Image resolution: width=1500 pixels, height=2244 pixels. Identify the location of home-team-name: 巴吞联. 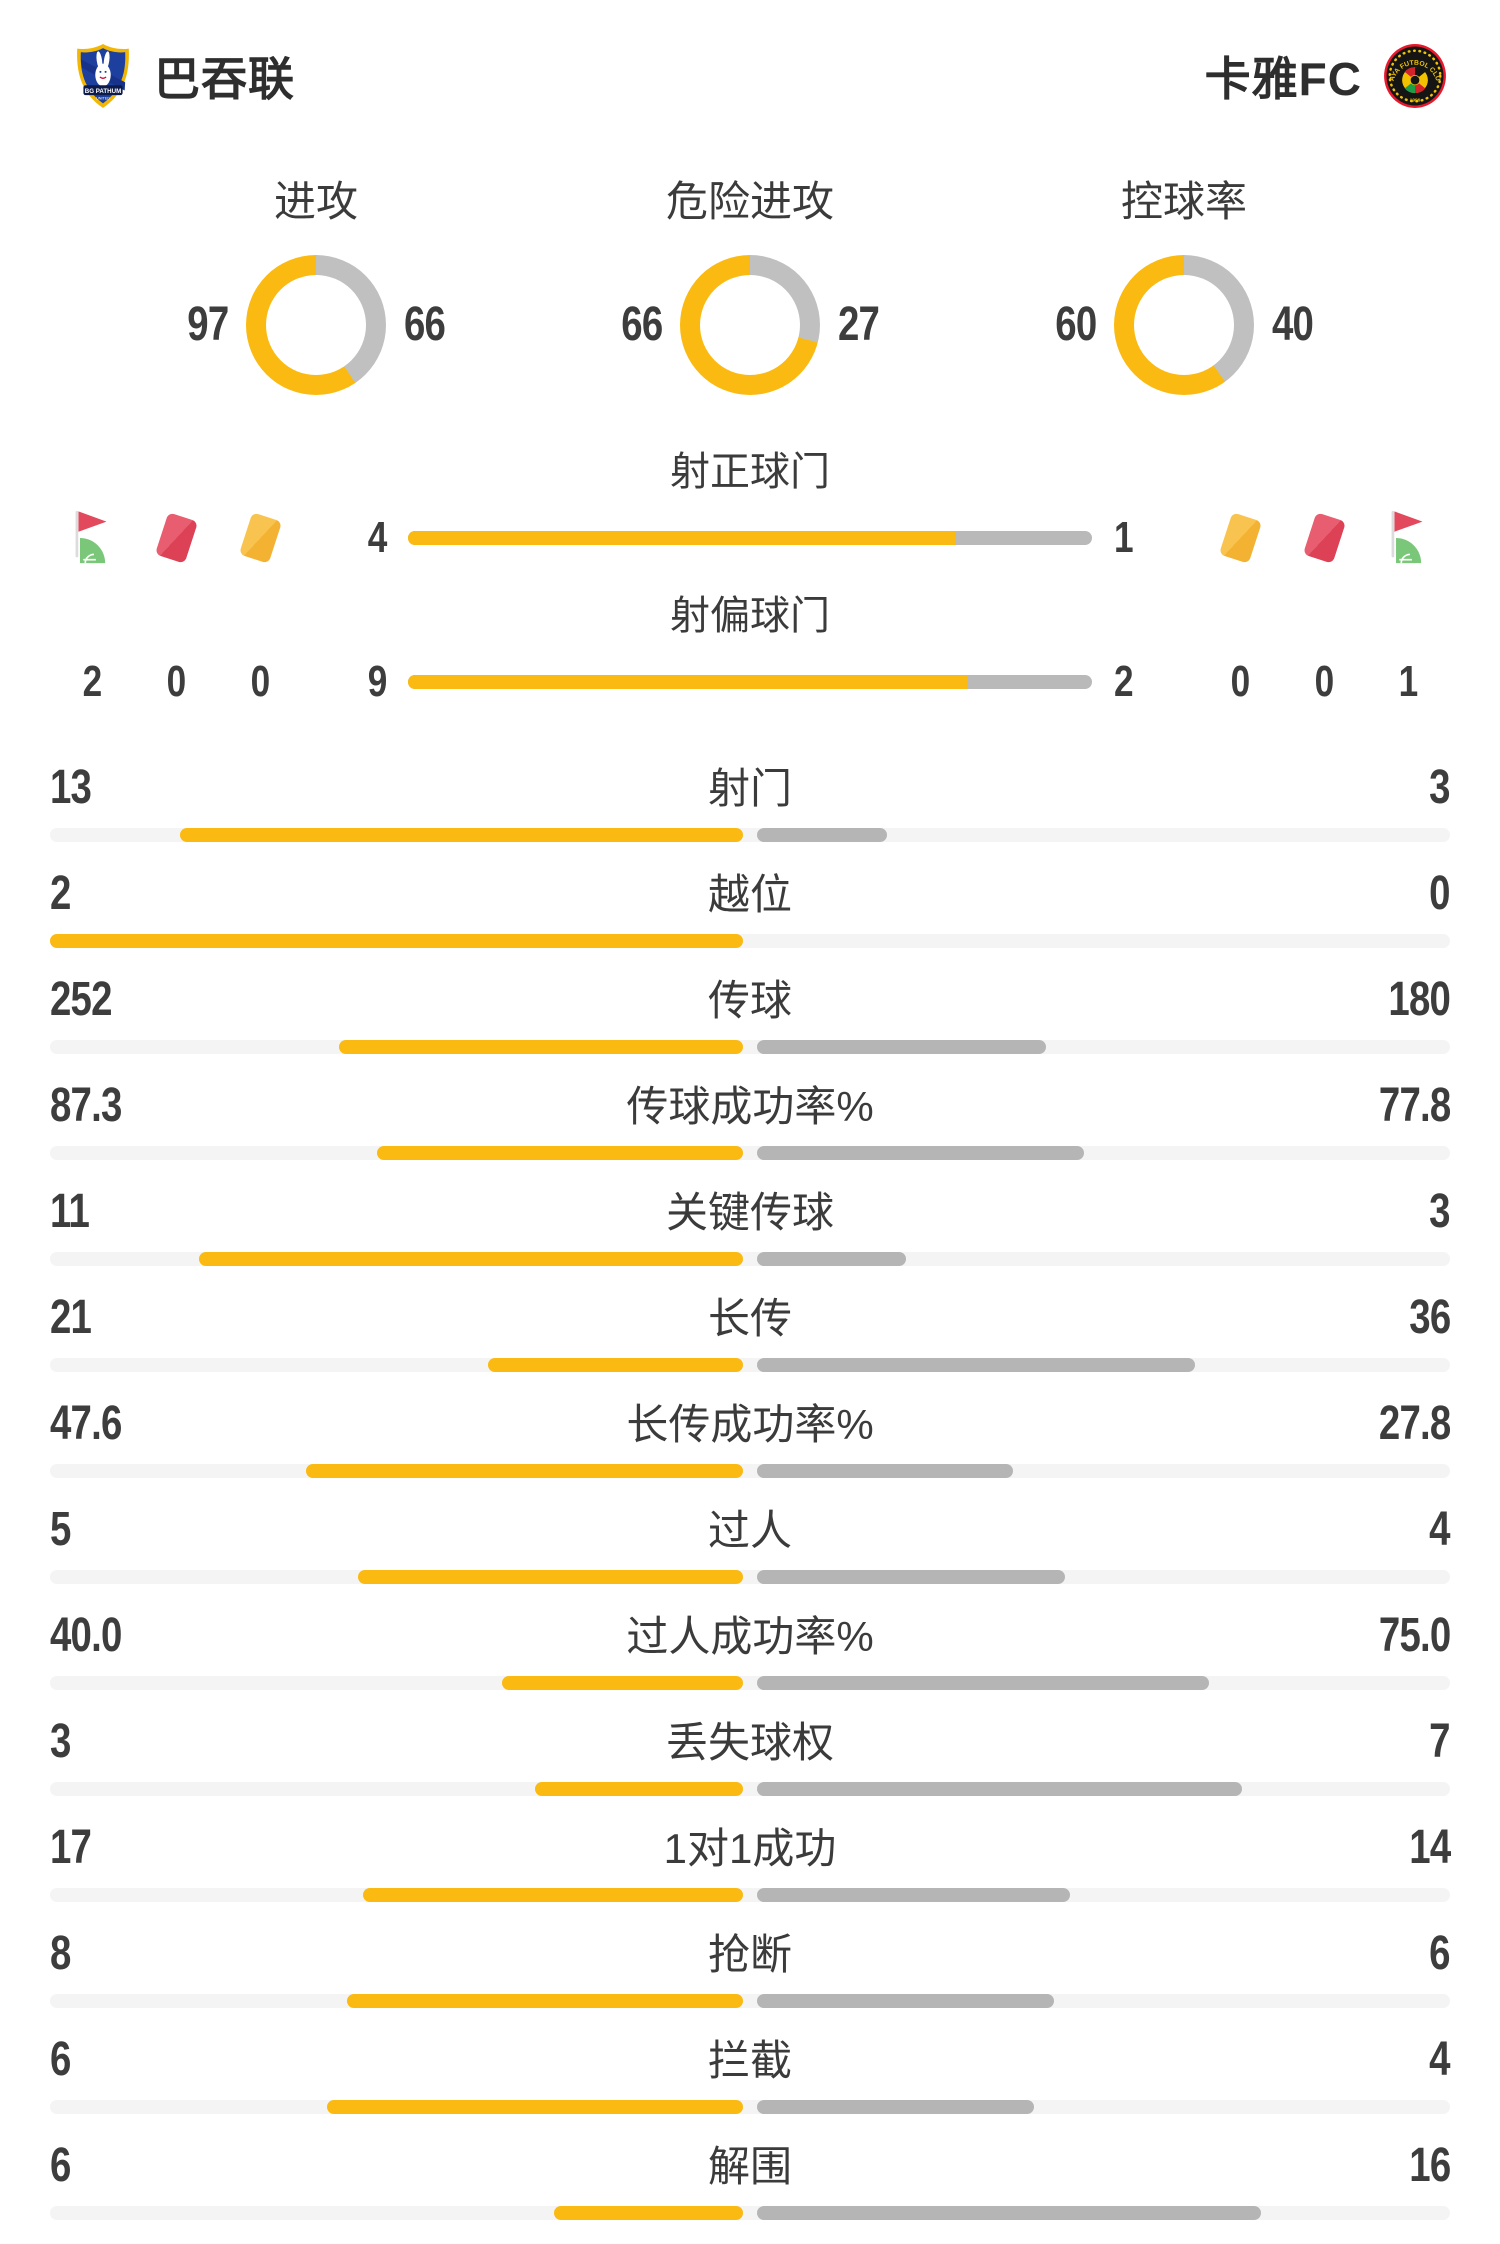
(224, 79).